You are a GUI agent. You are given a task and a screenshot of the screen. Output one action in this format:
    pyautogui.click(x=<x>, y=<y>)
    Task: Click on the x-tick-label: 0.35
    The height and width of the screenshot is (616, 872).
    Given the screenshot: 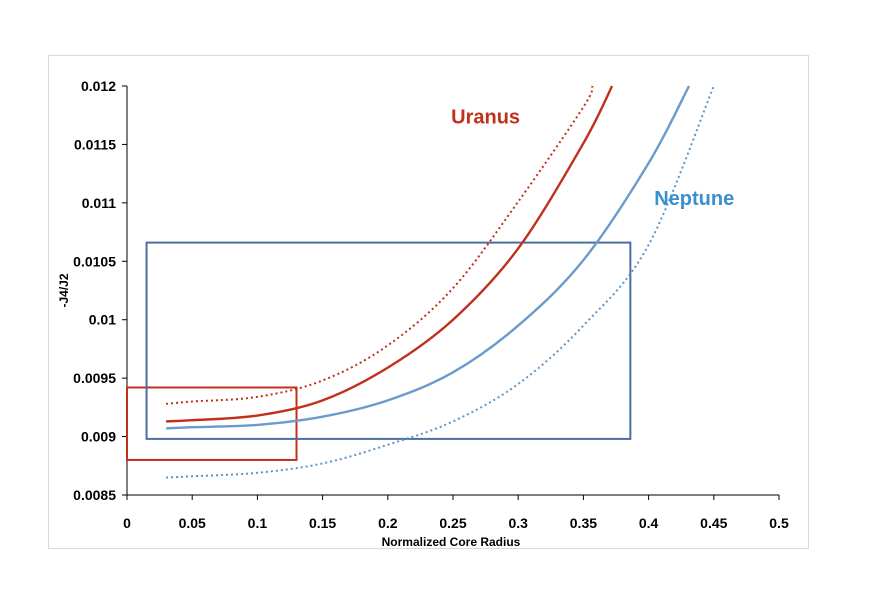 What is the action you would take?
    pyautogui.click(x=583, y=523)
    